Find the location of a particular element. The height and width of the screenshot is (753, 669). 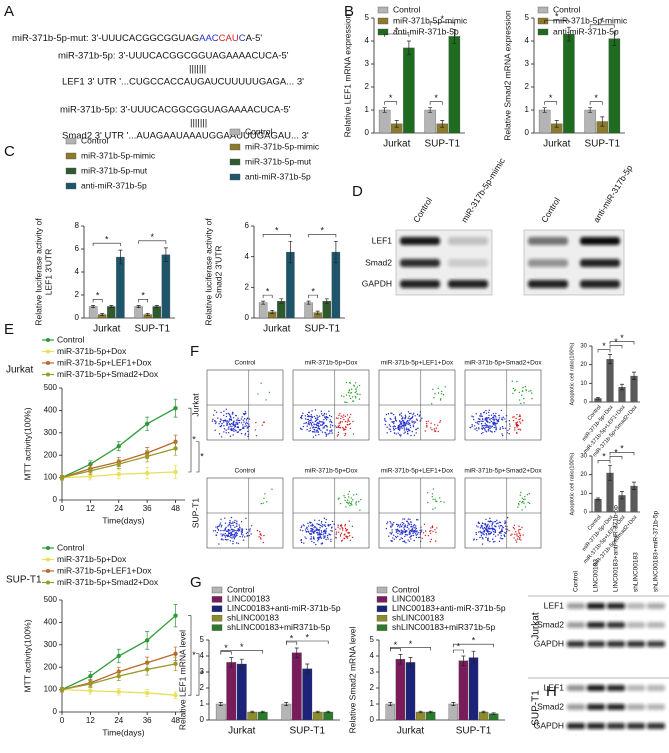

legend-label: shLINC00183+miR371b-5p is located at coordinates (279, 627).